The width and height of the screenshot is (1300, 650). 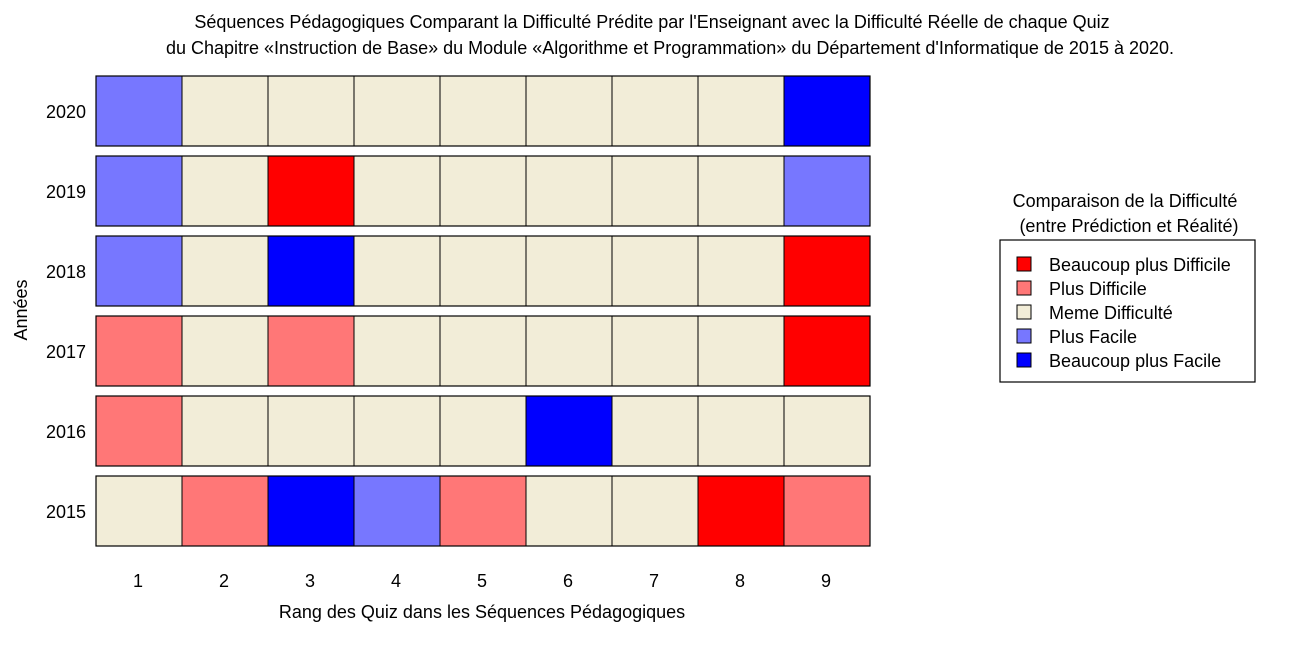 What do you see at coordinates (1128, 226) in the screenshot?
I see `legend-title-line-2: (entre Prédiction et Réalité)` at bounding box center [1128, 226].